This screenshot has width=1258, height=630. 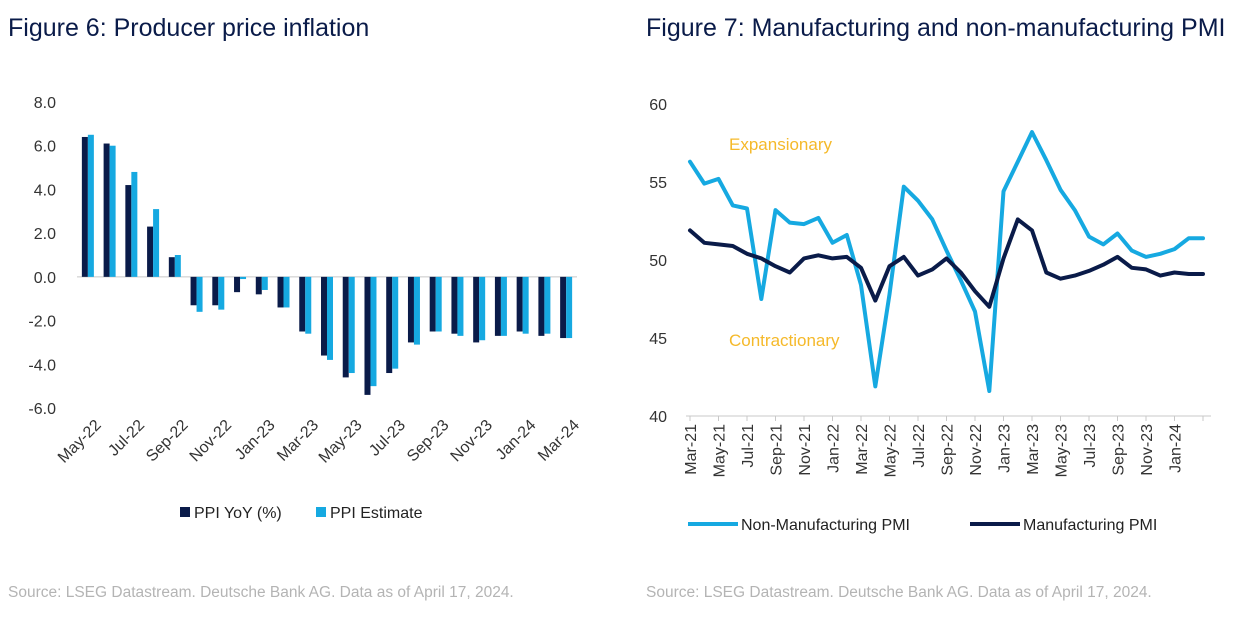 I want to click on y-tick-label: 8.0, so click(x=45, y=103).